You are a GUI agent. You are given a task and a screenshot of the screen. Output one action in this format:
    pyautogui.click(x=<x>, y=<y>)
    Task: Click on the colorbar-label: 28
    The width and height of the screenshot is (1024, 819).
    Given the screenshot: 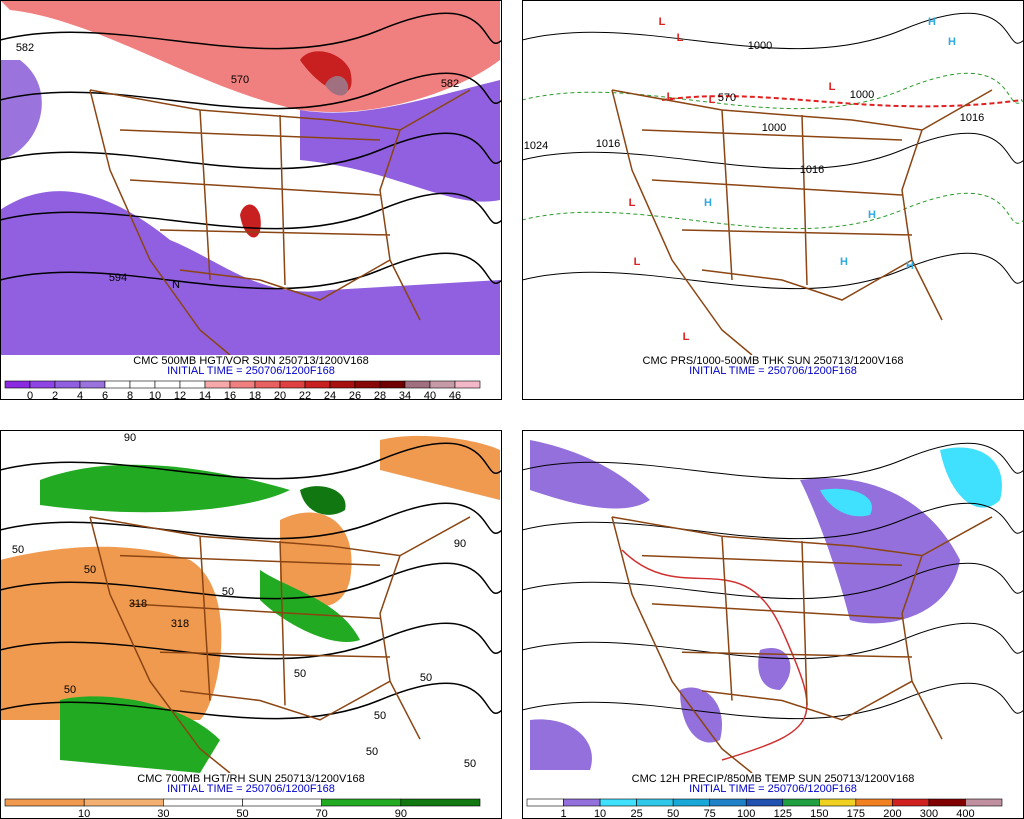 What is the action you would take?
    pyautogui.click(x=380, y=396)
    